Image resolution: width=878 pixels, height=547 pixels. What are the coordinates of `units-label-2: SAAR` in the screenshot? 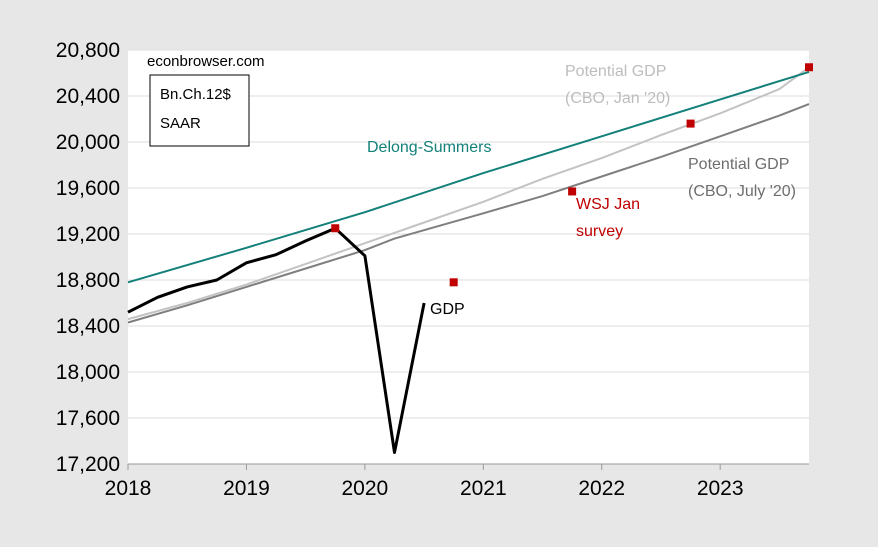 It's located at (180, 123).